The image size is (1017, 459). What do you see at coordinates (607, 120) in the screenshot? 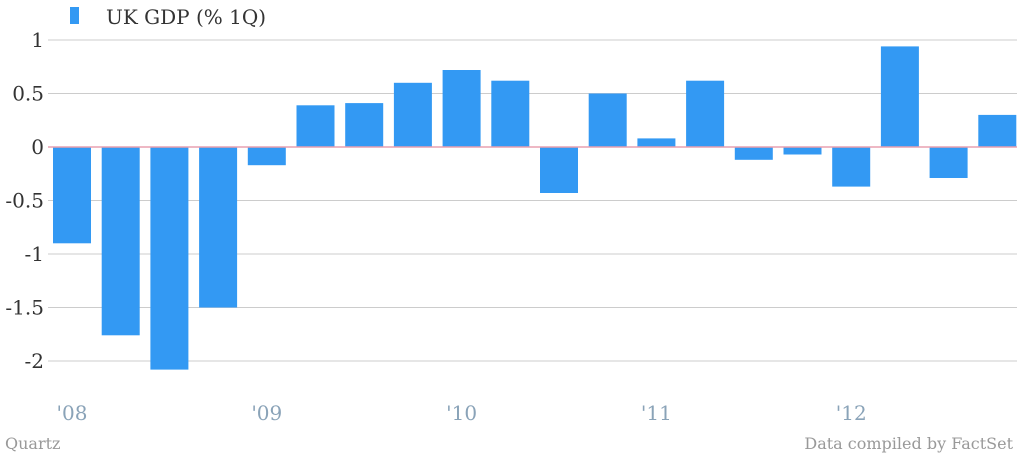
I see `bar-11: 4Q 2010: 0.5` at bounding box center [607, 120].